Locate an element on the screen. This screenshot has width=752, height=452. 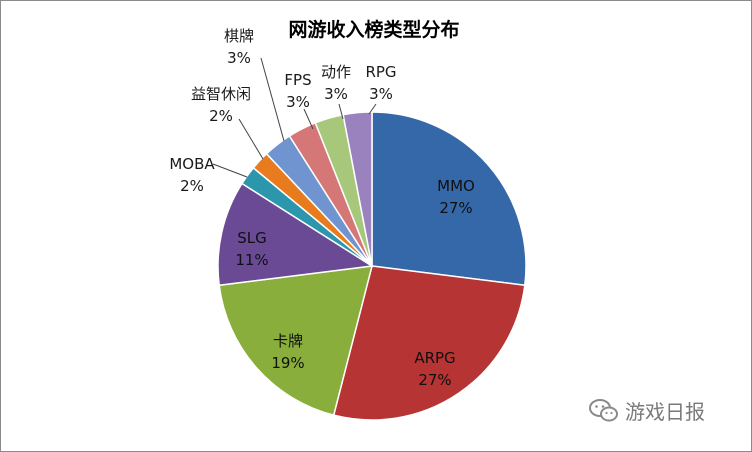
slice-percent: 11% is located at coordinates (251, 260).